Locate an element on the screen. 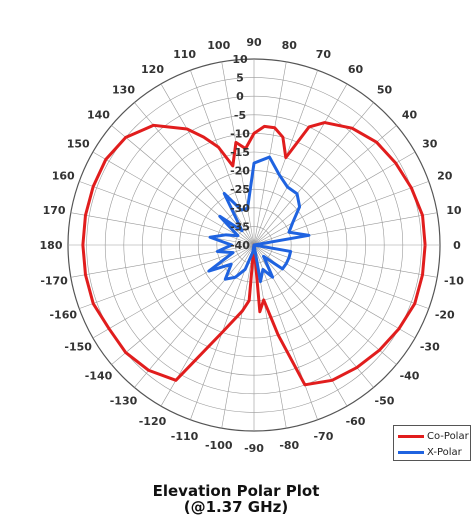 This screenshot has height=527, width=472. angle-label: -150 is located at coordinates (78, 347).